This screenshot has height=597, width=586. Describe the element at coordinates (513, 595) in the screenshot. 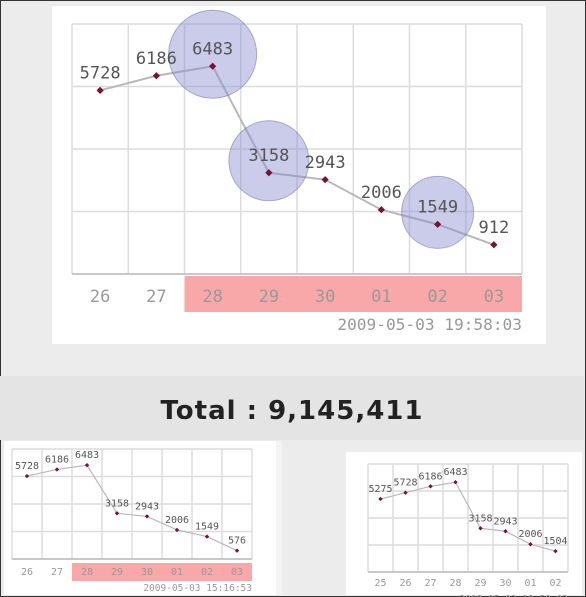

I see `chart-timestamp: 2009-05-02 19:58:03` at that location.